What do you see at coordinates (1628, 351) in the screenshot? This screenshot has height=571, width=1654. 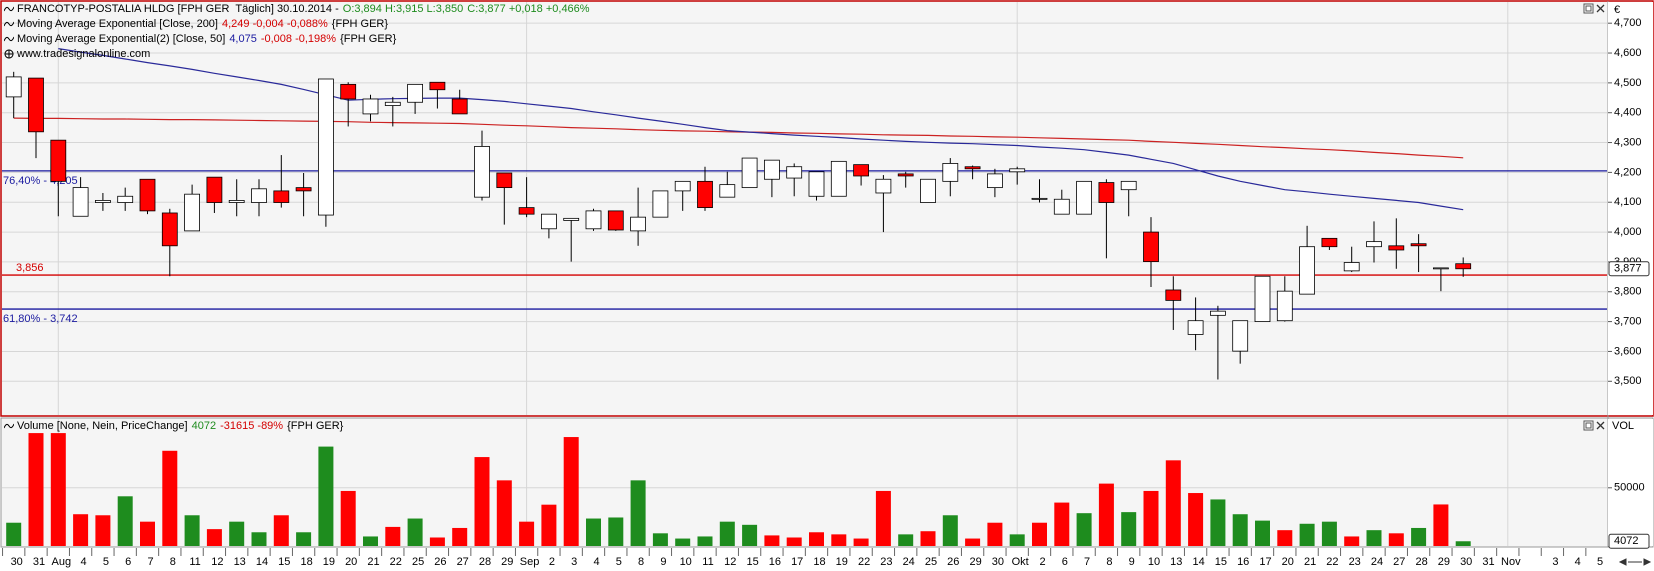 I see `y-tick-label: 3,600` at bounding box center [1628, 351].